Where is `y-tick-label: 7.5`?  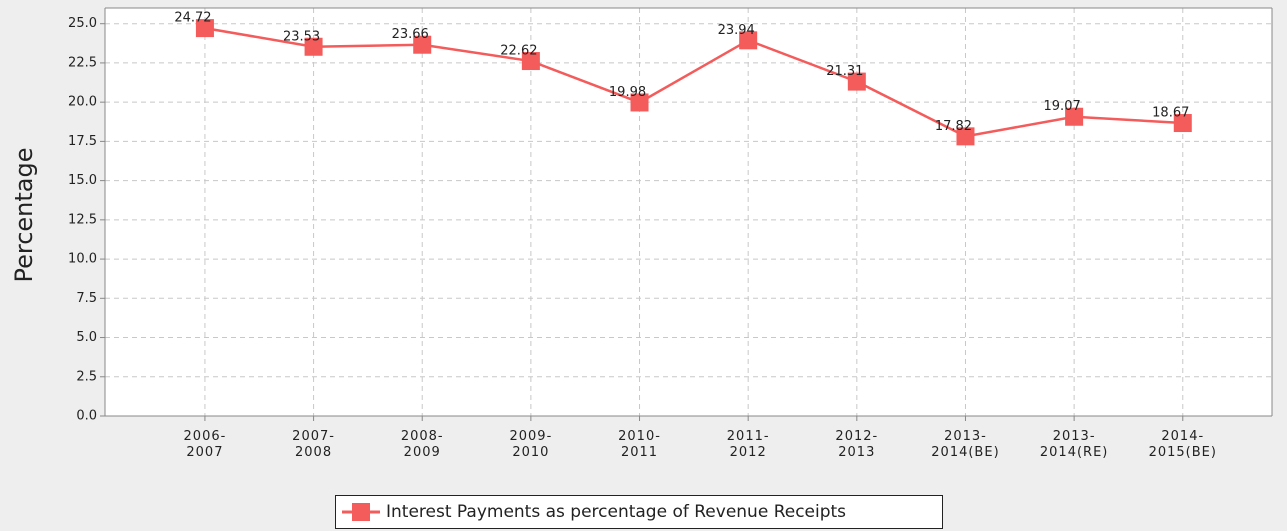 y-tick-label: 7.5 is located at coordinates (86, 298).